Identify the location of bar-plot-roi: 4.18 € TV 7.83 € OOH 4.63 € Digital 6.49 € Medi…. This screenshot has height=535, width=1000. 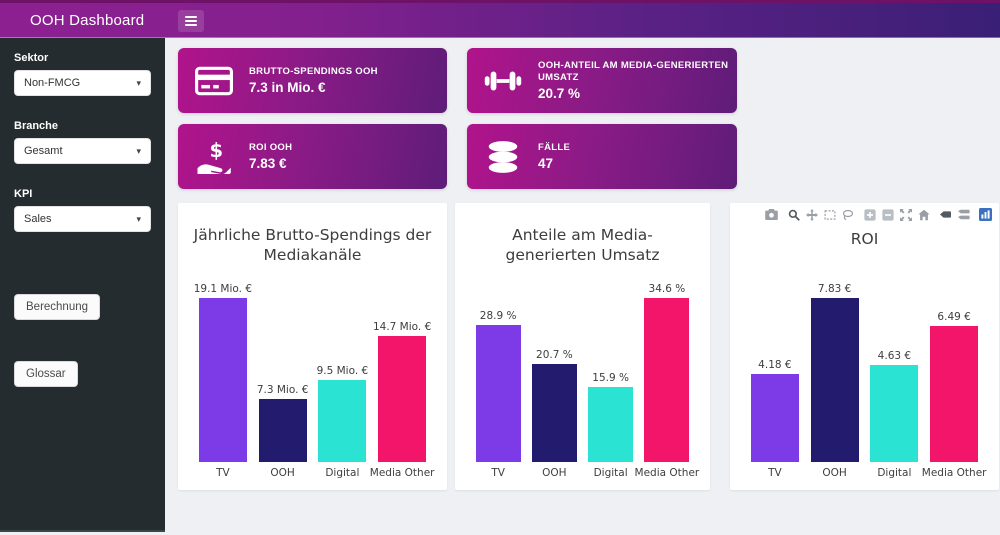
(866, 382).